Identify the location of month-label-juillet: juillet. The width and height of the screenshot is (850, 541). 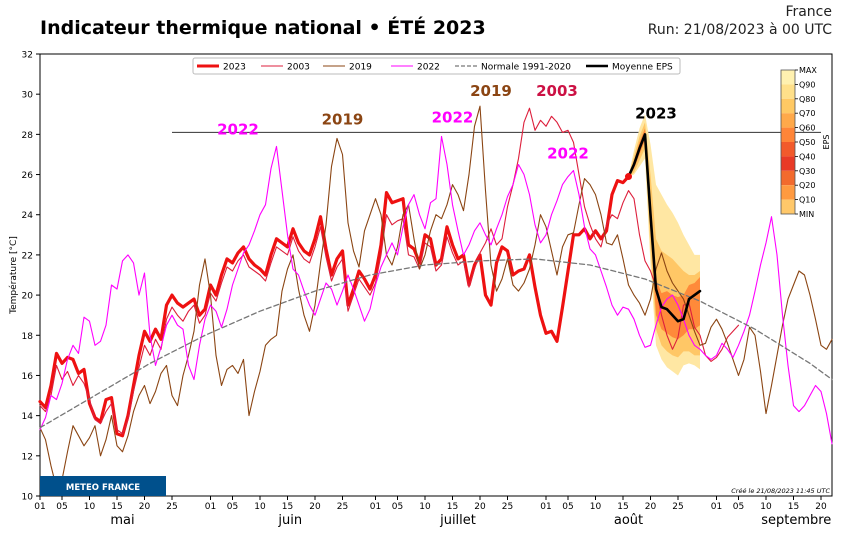
(457, 520).